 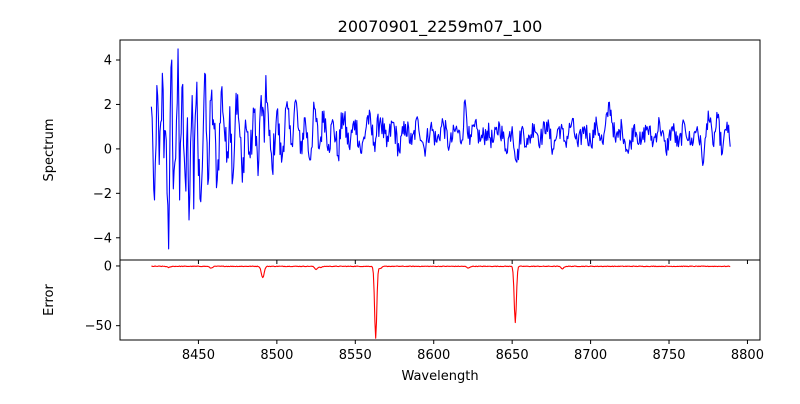 I want to click on error-x-ticks: 8450 8500 8550 8600 8650 8700 8750 8800, so click(x=473, y=351).